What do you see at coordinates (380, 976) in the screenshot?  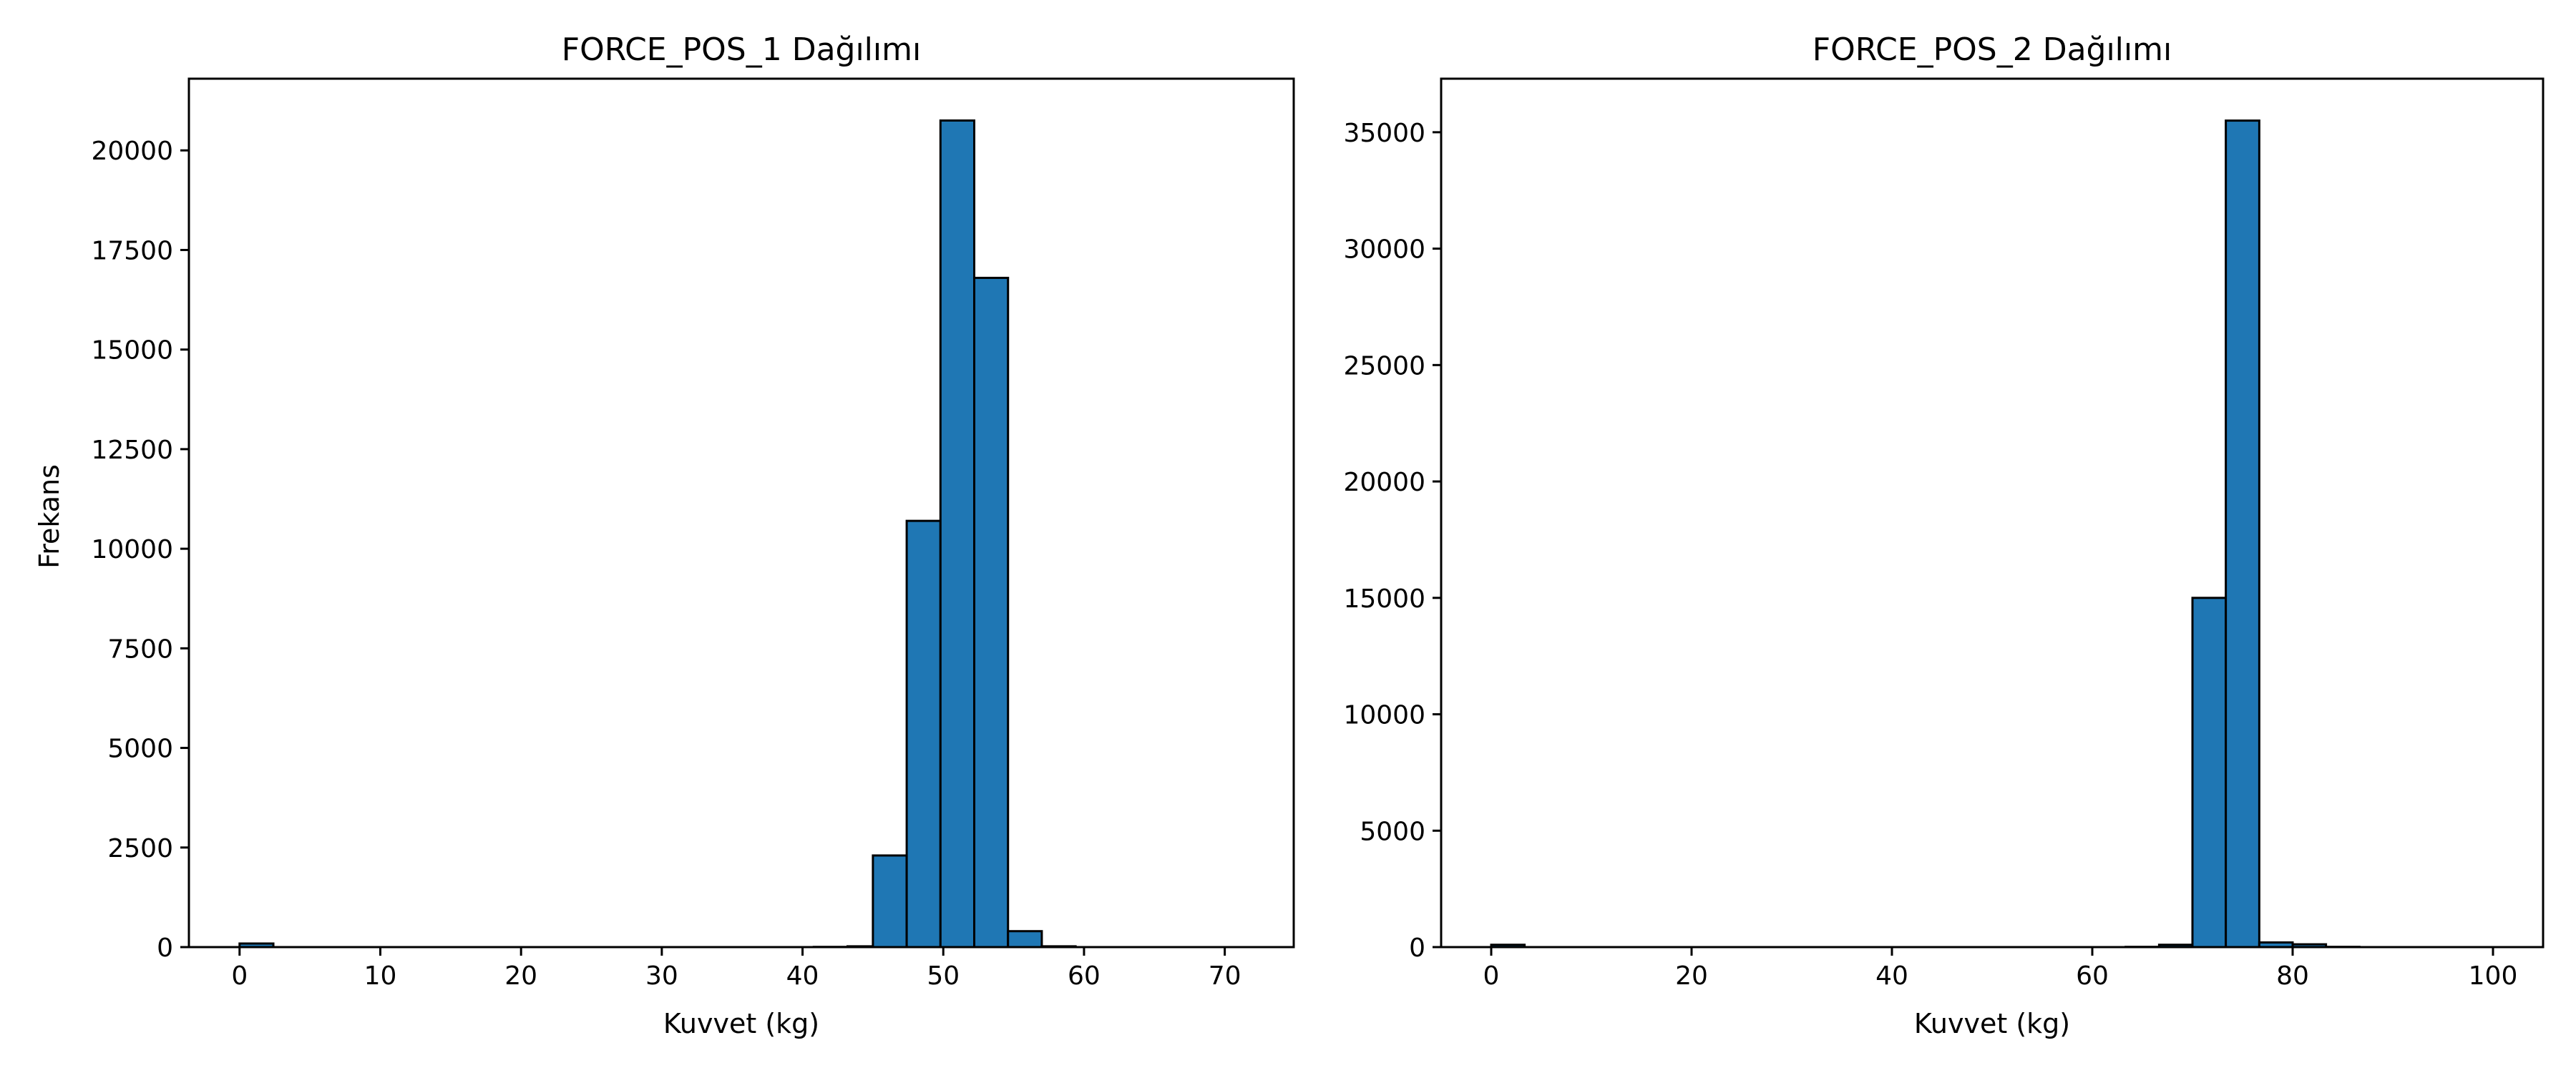 I see `x-tick-label: 10` at bounding box center [380, 976].